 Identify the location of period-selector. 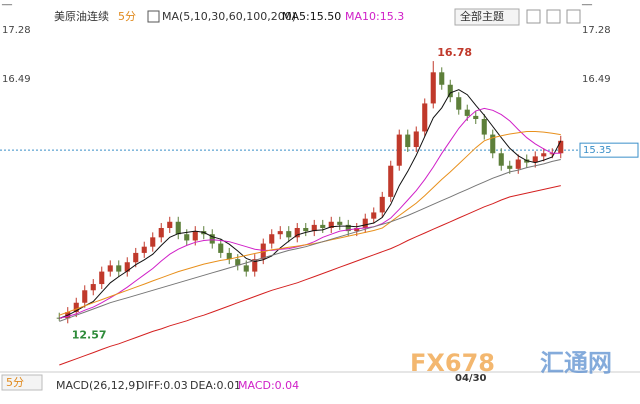
(22, 382).